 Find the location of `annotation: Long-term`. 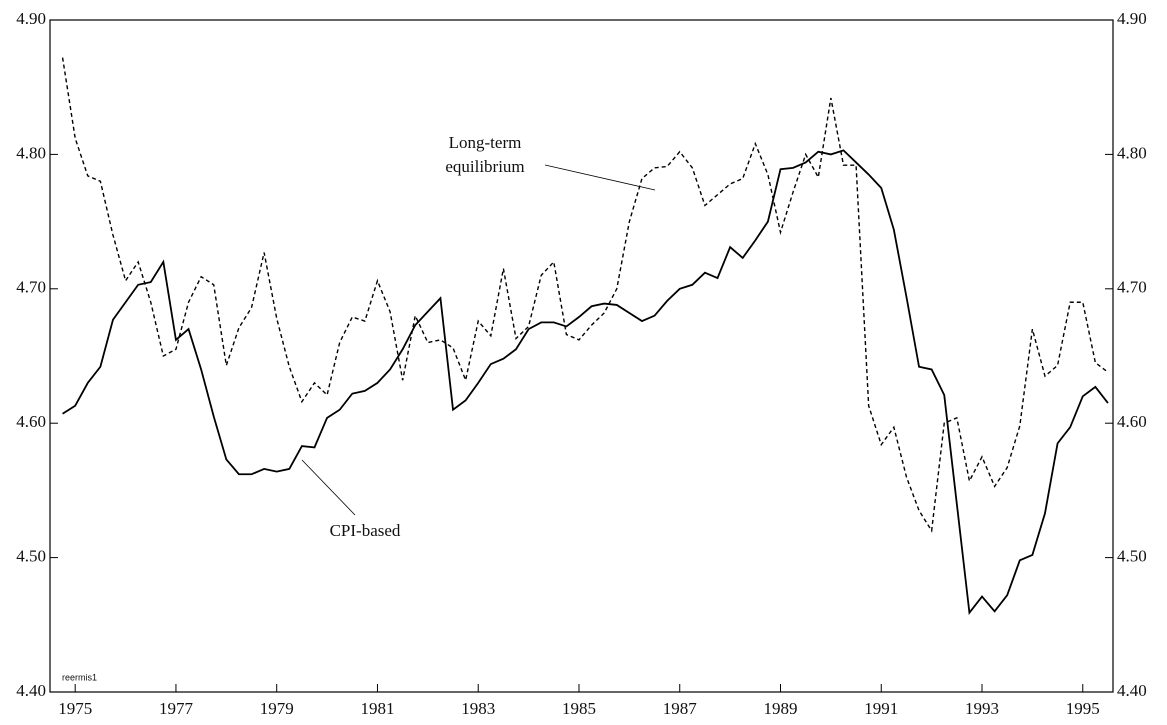

annotation: Long-term is located at coordinates (485, 142).